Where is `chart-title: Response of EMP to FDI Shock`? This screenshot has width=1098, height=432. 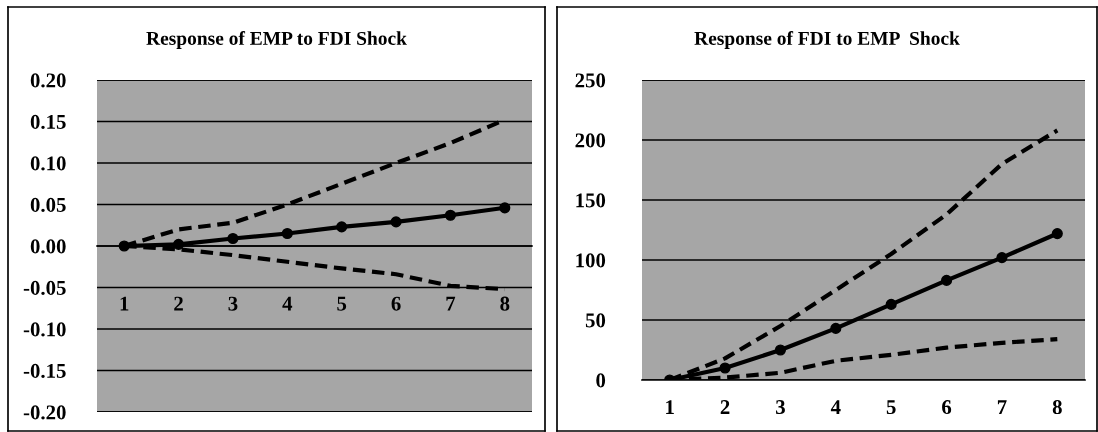 chart-title: Response of EMP to FDI Shock is located at coordinates (276, 40).